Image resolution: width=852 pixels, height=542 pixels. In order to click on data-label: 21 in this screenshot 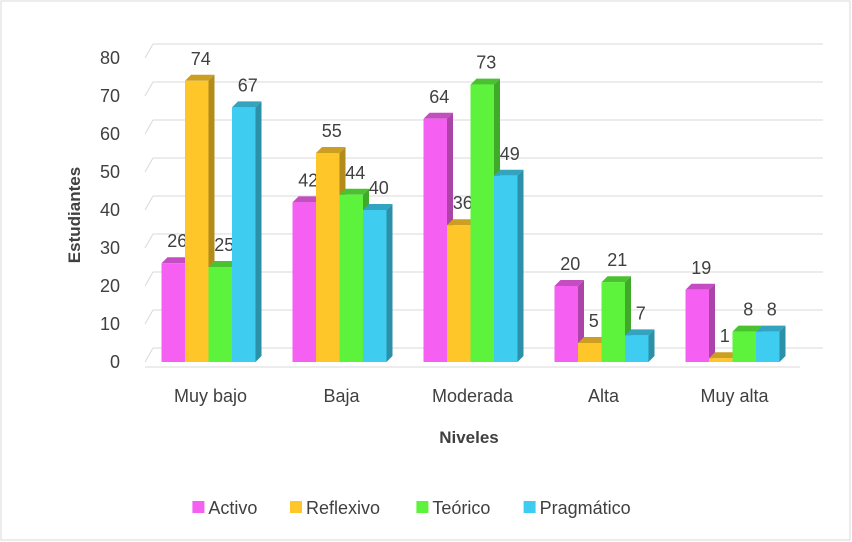, I will do `click(617, 260)`.